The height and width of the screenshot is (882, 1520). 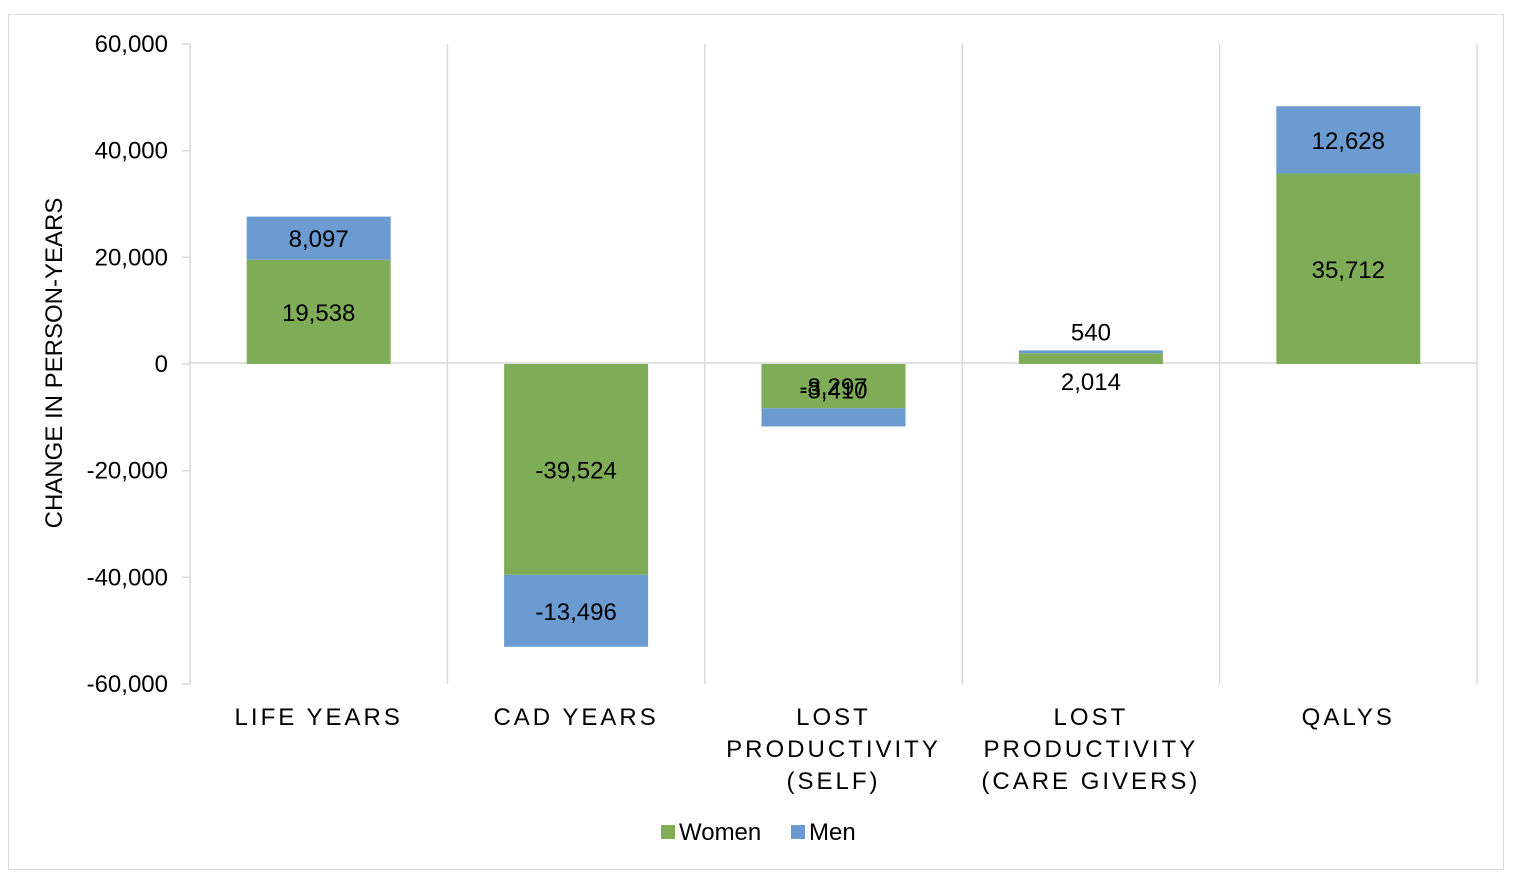 What do you see at coordinates (127, 471) in the screenshot?
I see `y-tick-label: -20,000` at bounding box center [127, 471].